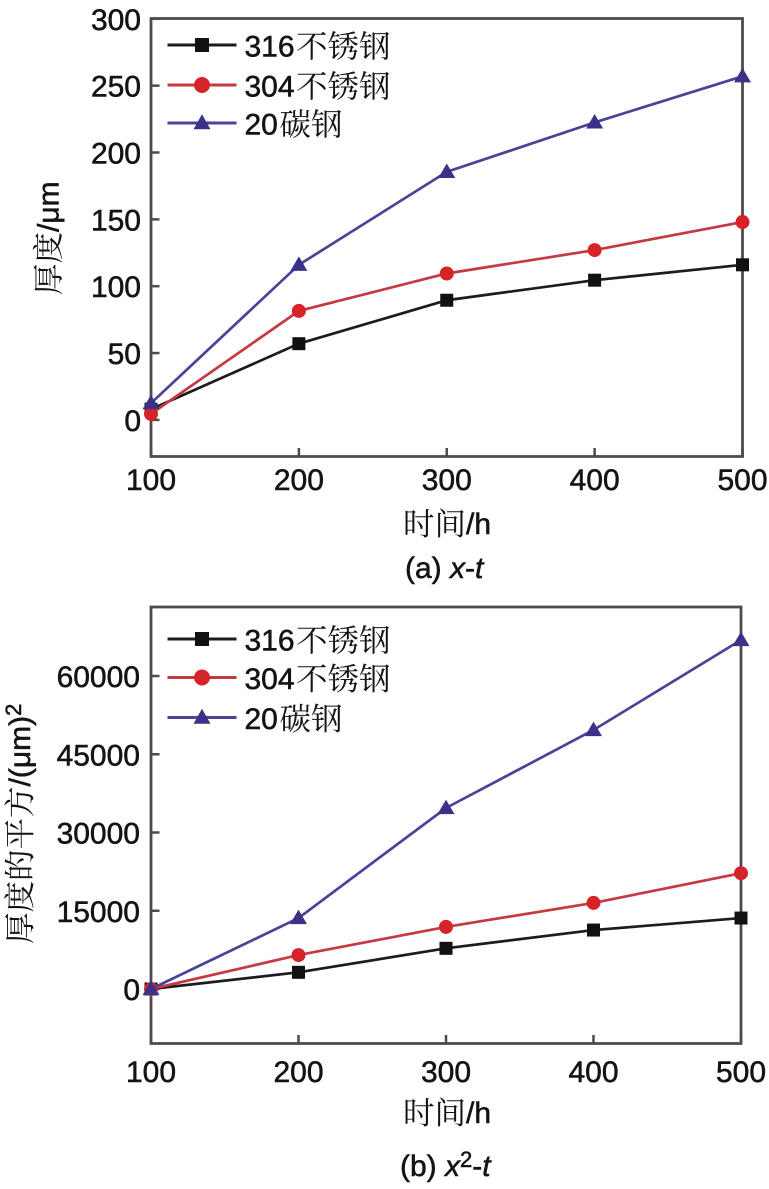  What do you see at coordinates (19, 745) in the screenshot?
I see `svg-text: /(μm)2` at bounding box center [19, 745].